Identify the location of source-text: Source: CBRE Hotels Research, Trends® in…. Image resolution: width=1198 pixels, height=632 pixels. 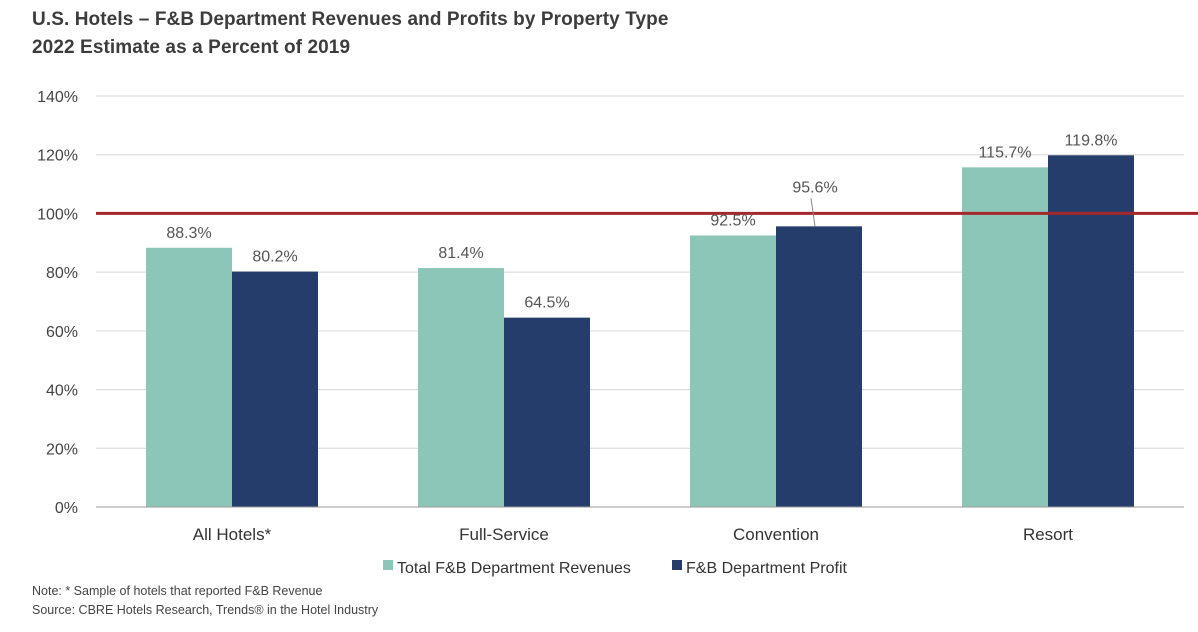
(205, 610).